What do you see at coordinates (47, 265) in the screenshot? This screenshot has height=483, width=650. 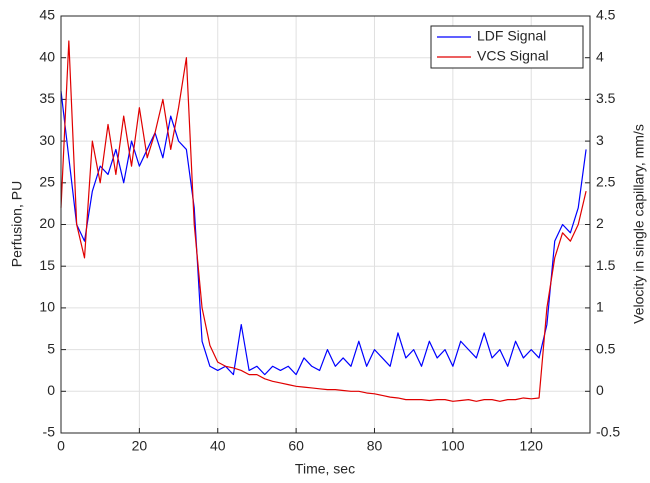 I see `y-tick-label: 15` at bounding box center [47, 265].